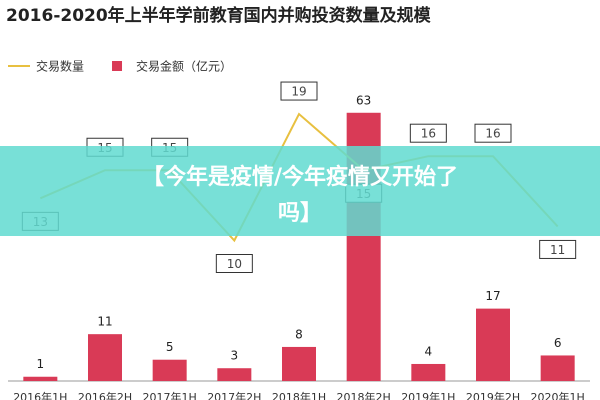 The image size is (600, 400). Describe the element at coordinates (300, 213) in the screenshot. I see `banner-text: 吗】` at that location.